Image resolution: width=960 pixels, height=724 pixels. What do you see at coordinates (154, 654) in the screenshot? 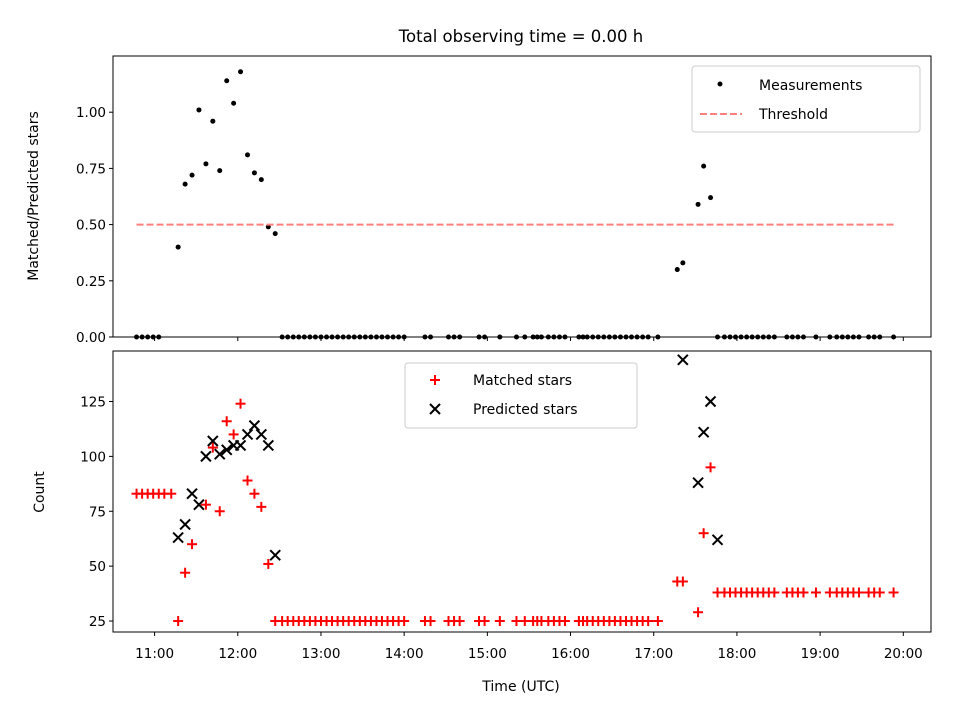
I see `count-x-tick-label: 11:00` at bounding box center [154, 654].